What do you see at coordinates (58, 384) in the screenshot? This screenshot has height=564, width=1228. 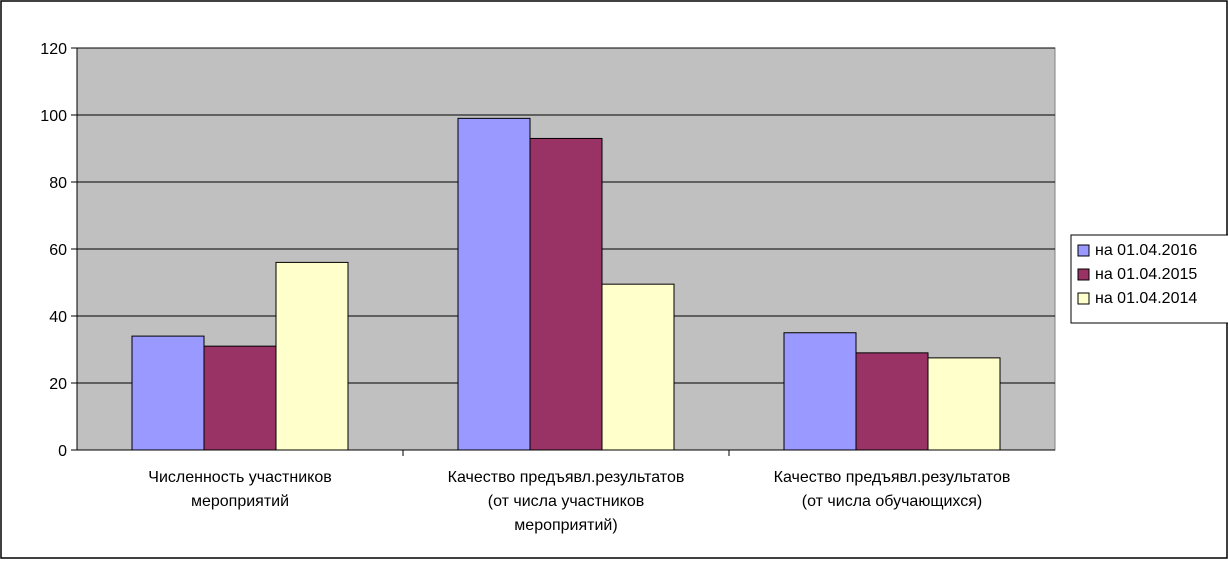 I see `y-tick-label: 20` at bounding box center [58, 384].